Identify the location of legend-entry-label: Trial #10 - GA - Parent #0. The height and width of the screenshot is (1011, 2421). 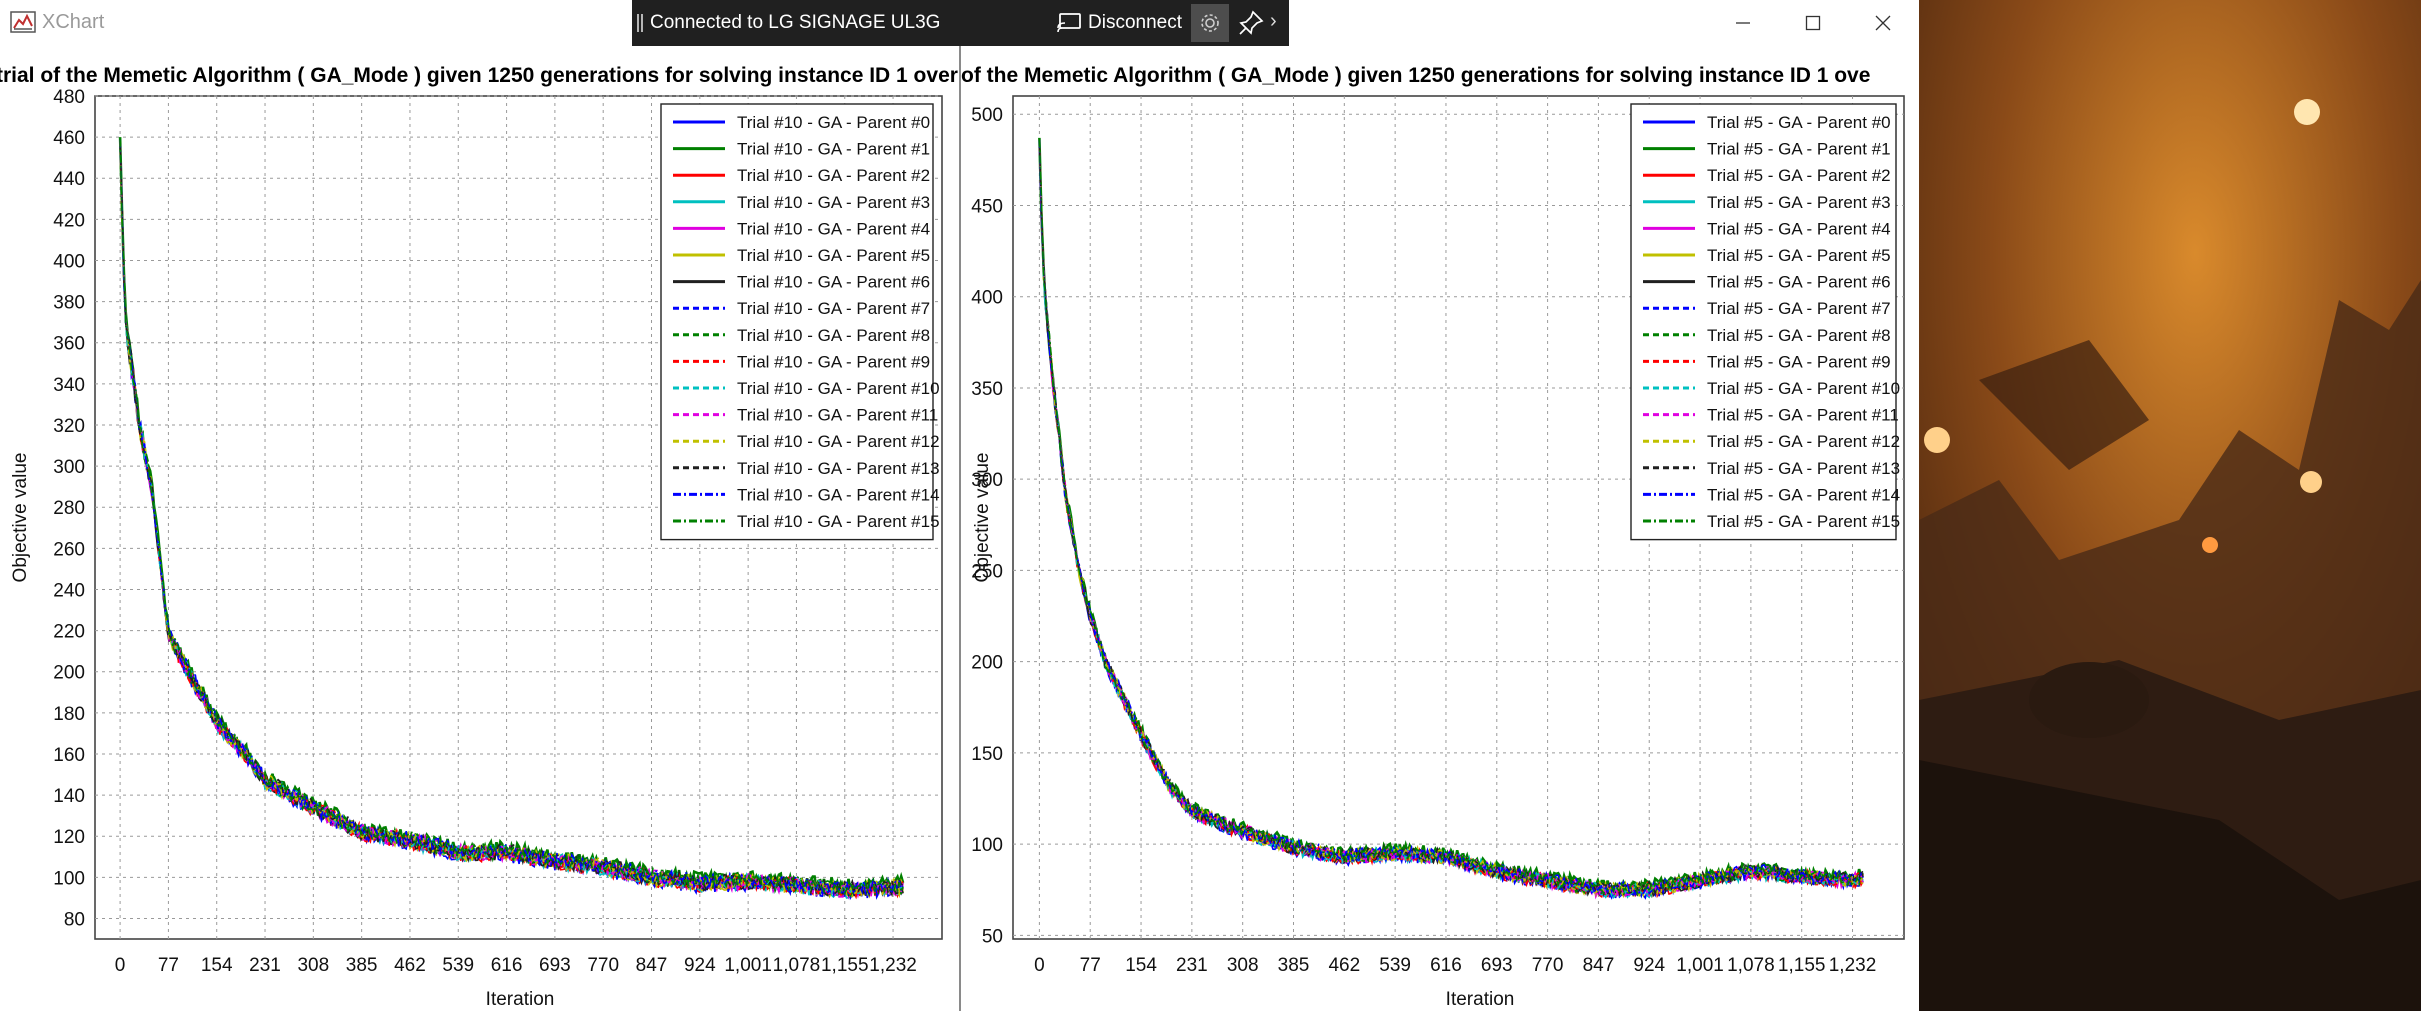
(833, 122).